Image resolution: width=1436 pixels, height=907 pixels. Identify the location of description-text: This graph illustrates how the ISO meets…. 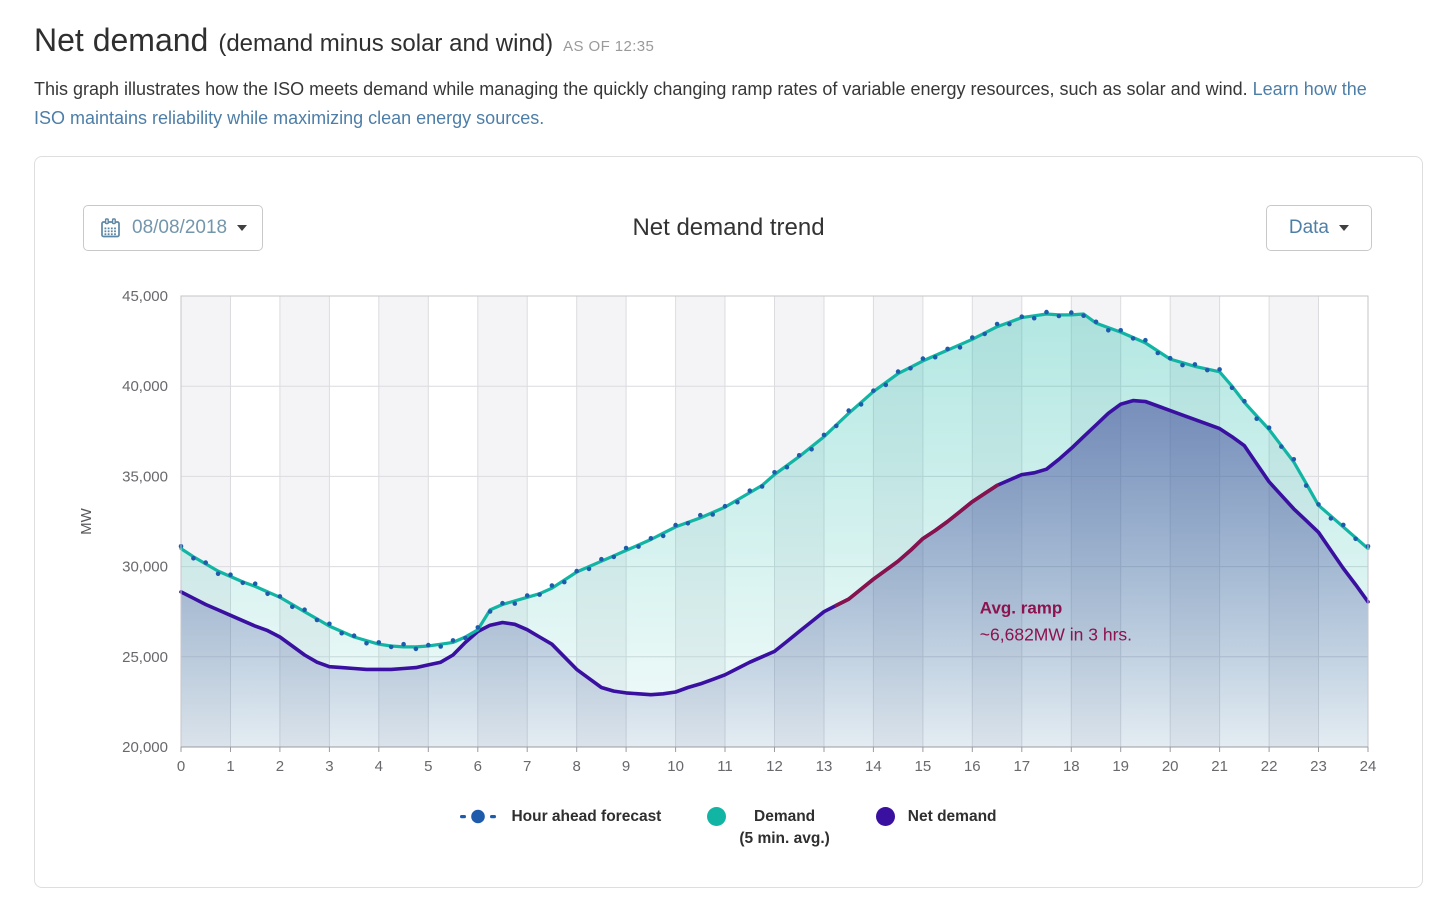
(641, 89).